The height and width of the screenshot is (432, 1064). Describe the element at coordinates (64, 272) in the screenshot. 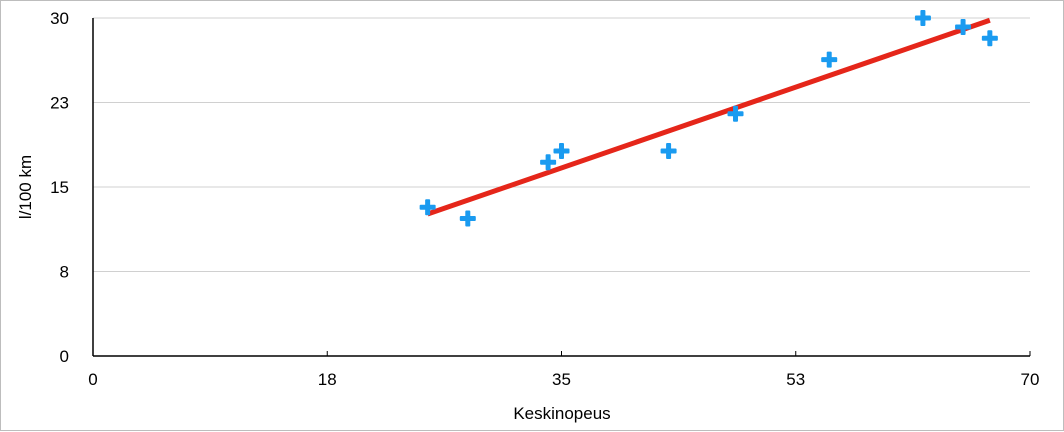

I see `y-tick-label: 8` at that location.